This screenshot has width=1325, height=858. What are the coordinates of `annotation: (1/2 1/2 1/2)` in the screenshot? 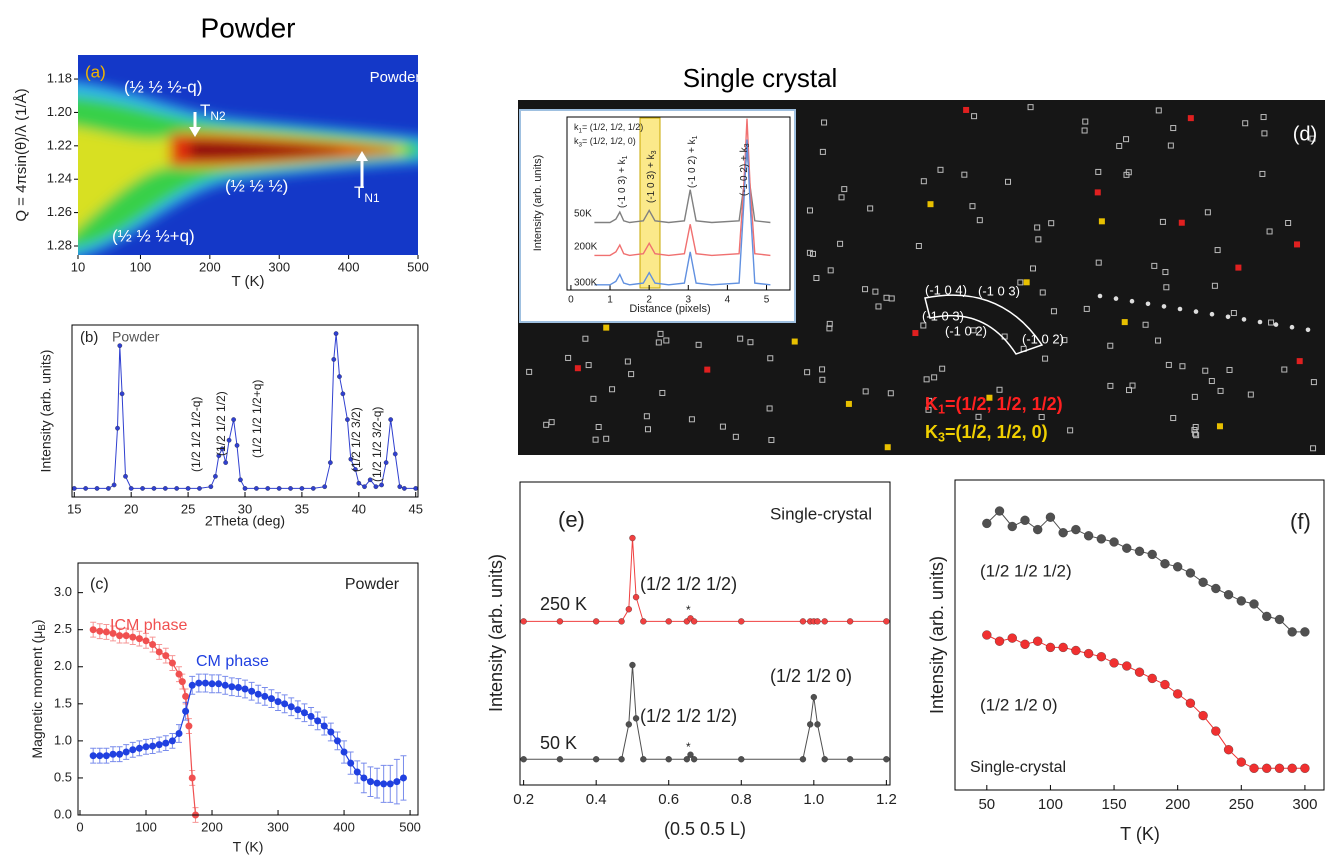 It's located at (221, 423).